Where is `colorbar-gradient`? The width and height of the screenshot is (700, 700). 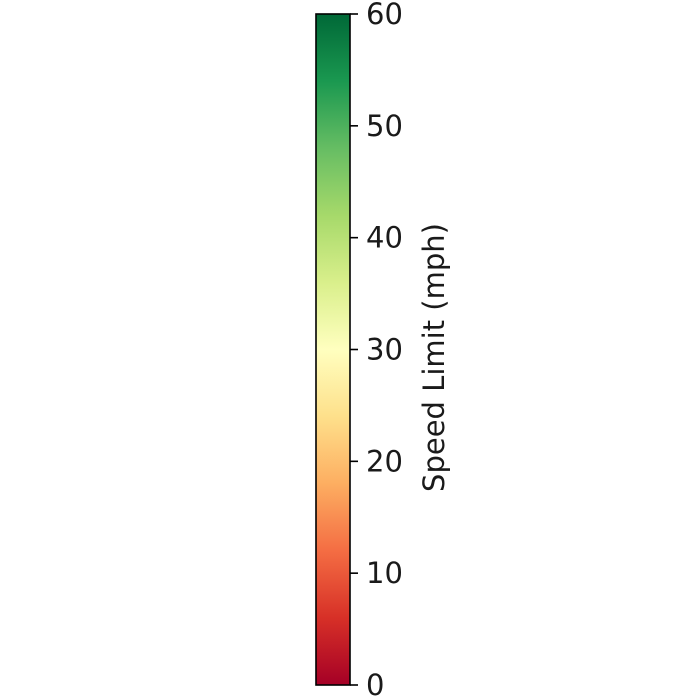
colorbar-gradient is located at coordinates (333, 349).